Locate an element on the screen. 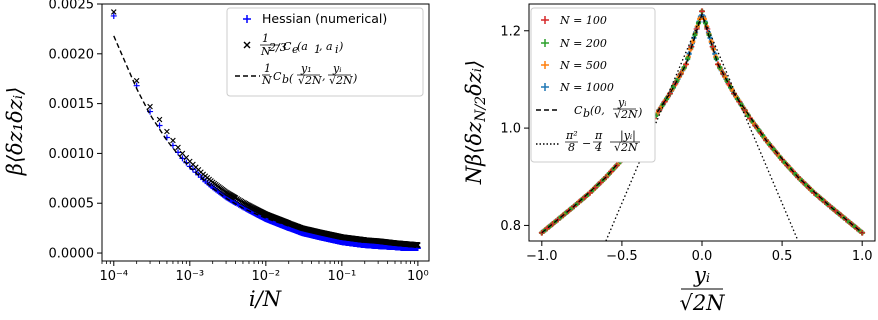  right-xtick-label: −1.0 is located at coordinates (542, 256).